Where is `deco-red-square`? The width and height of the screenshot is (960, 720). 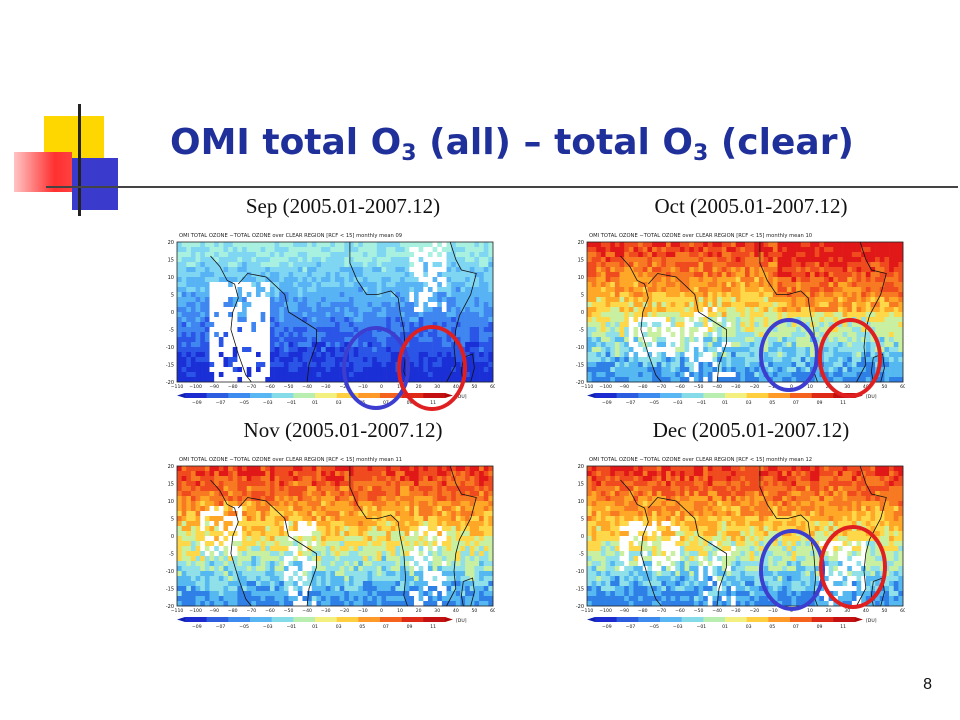 deco-red-square is located at coordinates (43, 172).